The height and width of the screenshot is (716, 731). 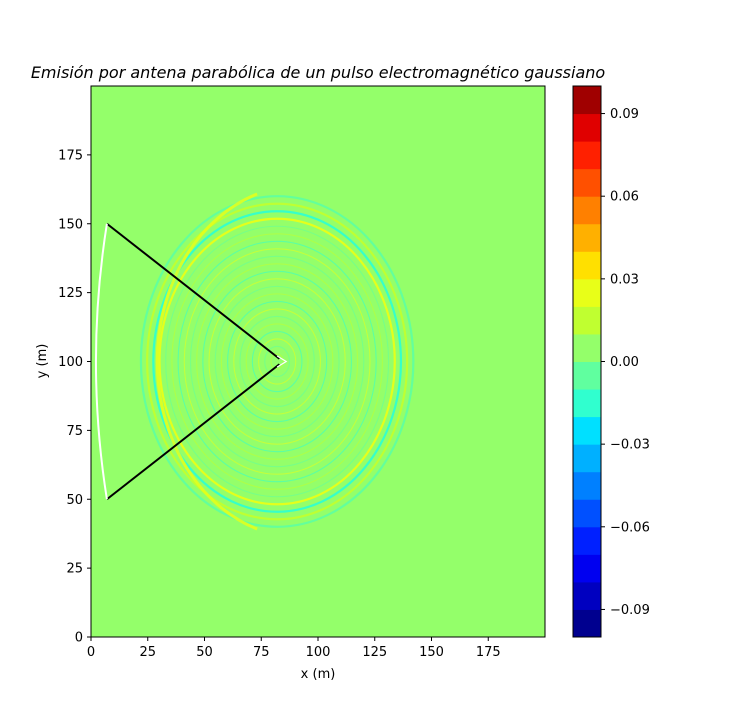 I want to click on x-tick-label: 25, so click(x=147, y=652).